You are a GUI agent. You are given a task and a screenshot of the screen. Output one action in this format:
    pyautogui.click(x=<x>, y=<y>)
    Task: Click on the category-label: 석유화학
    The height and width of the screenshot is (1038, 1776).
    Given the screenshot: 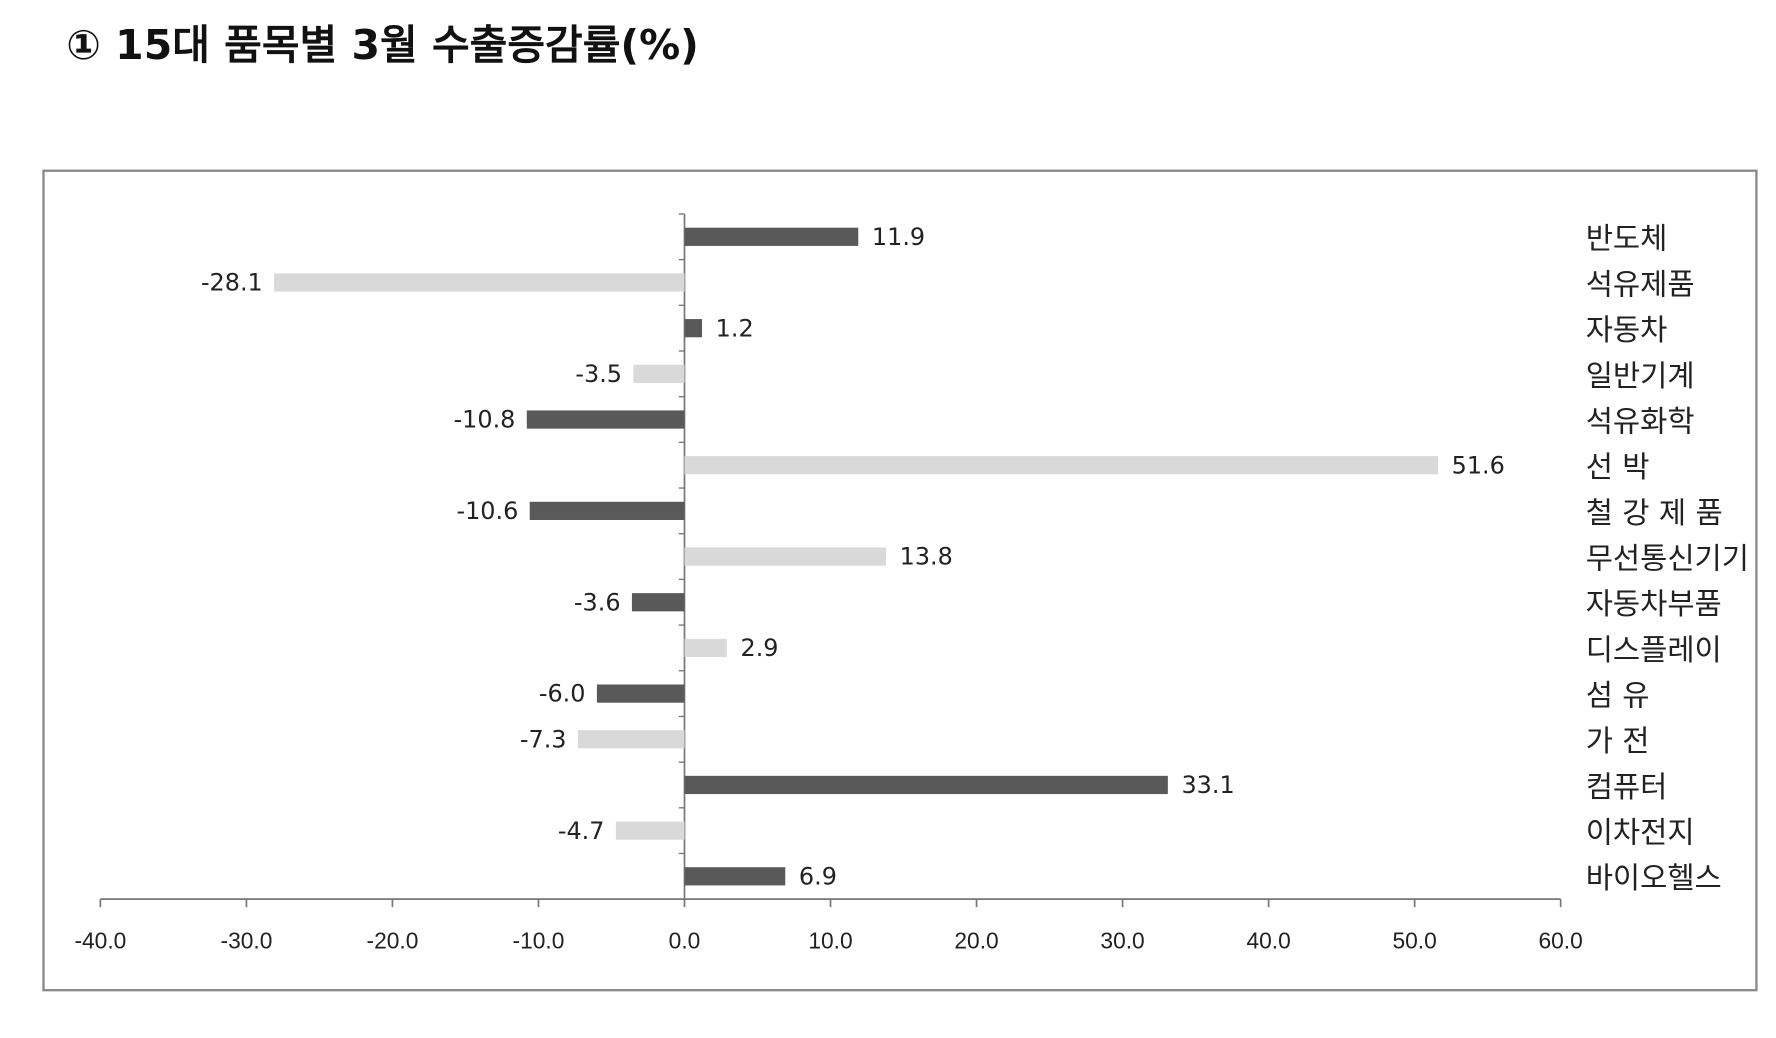 What is the action you would take?
    pyautogui.click(x=1640, y=421)
    